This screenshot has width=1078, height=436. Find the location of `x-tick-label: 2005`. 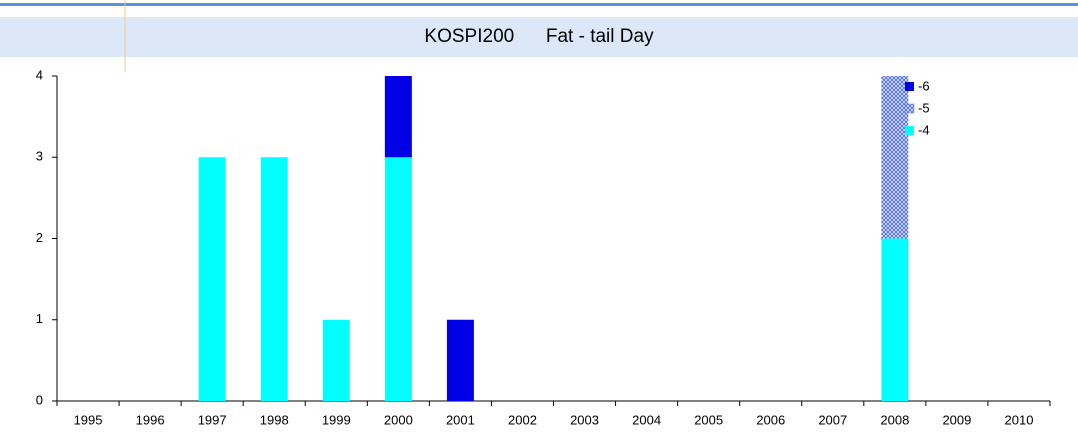

x-tick-label: 2005 is located at coordinates (708, 419).